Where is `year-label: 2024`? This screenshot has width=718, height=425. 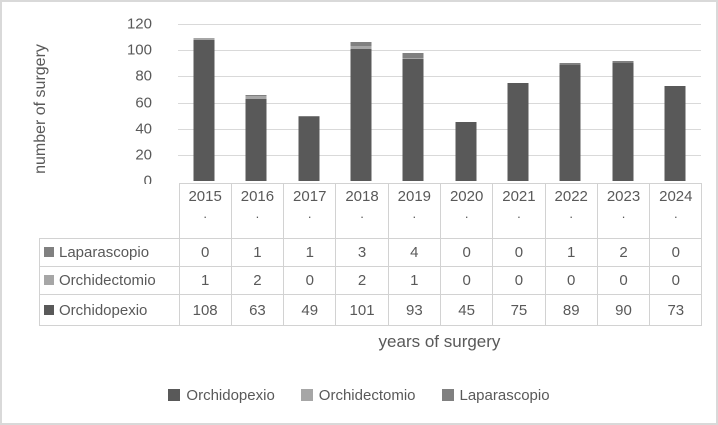 year-label: 2024 is located at coordinates (676, 196).